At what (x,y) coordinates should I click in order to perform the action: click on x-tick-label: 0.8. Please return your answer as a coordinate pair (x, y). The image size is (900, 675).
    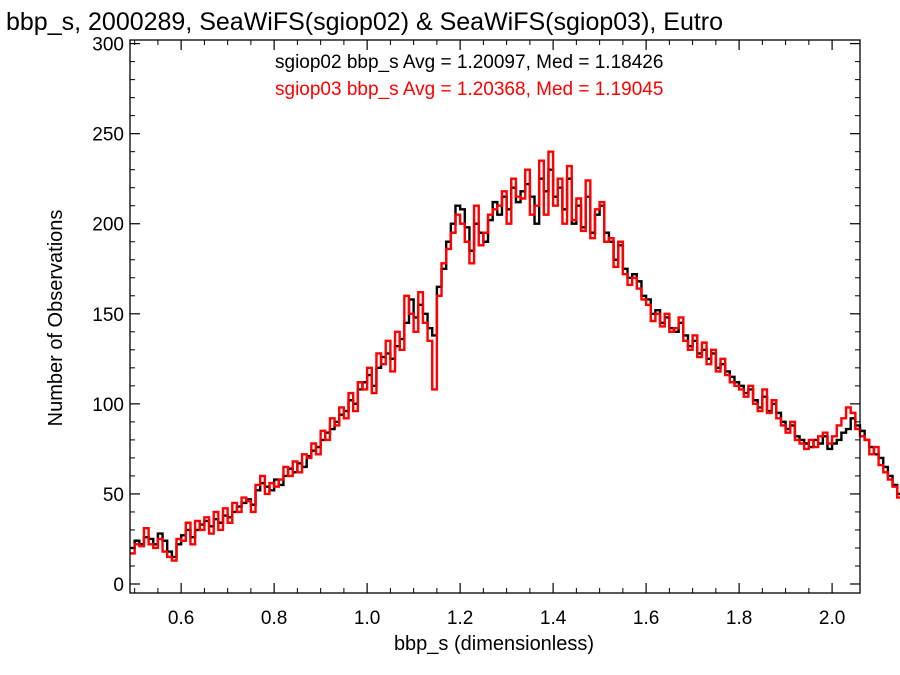
    Looking at the image, I should click on (274, 618).